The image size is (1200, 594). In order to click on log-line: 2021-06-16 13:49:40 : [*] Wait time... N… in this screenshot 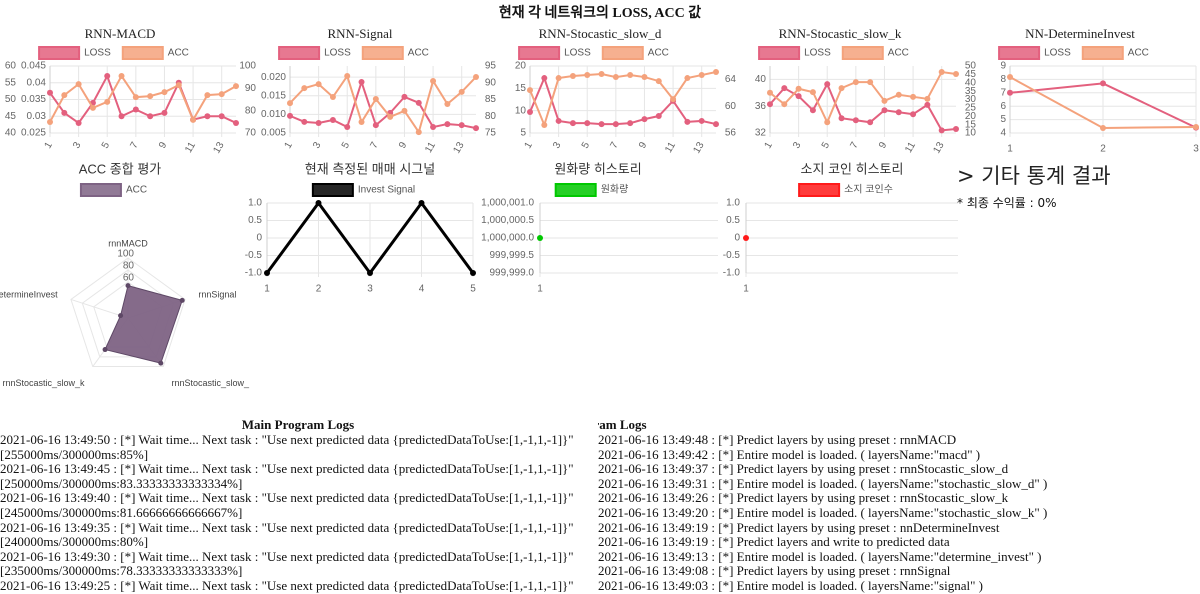, I will do `click(287, 498)`.